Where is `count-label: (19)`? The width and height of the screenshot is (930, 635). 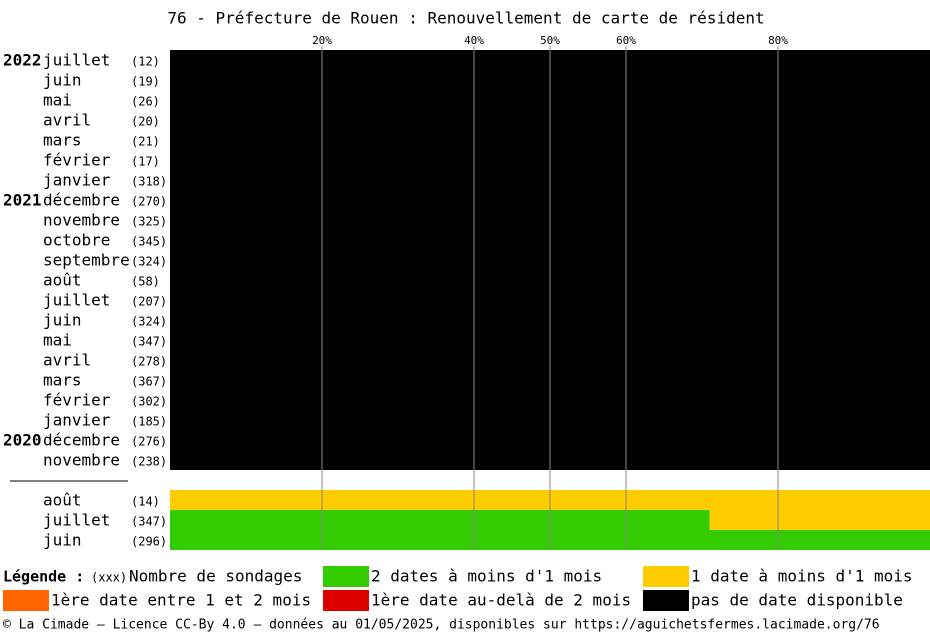 count-label: (19) is located at coordinates (145, 82).